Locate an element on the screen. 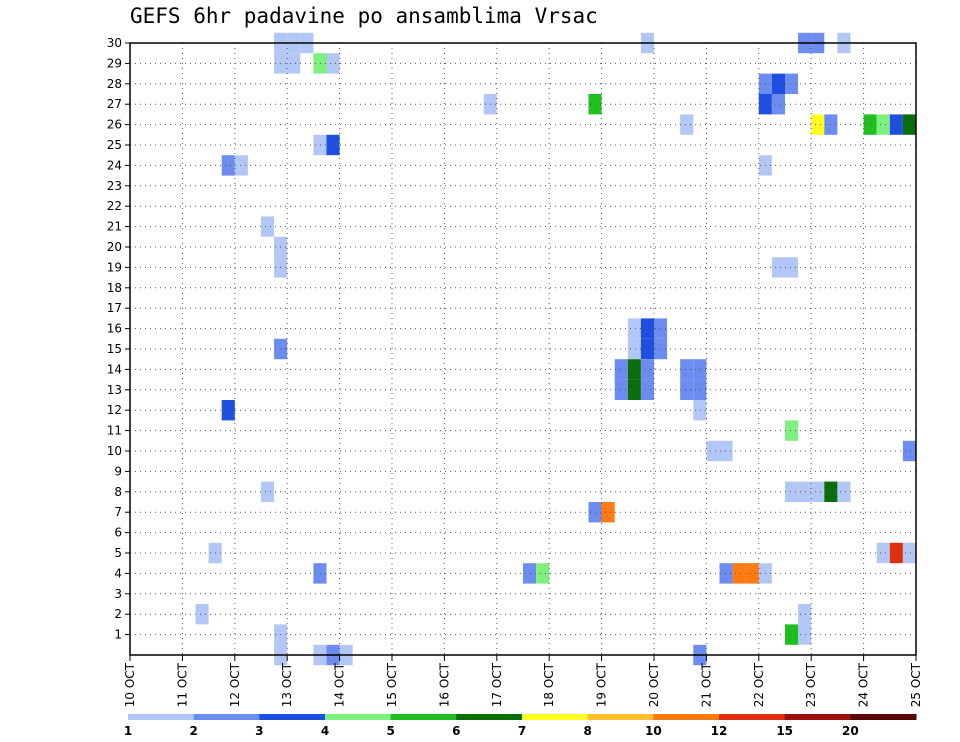 The height and width of the screenshot is (742, 960). x-tick-label: 24 OCT is located at coordinates (864, 684).